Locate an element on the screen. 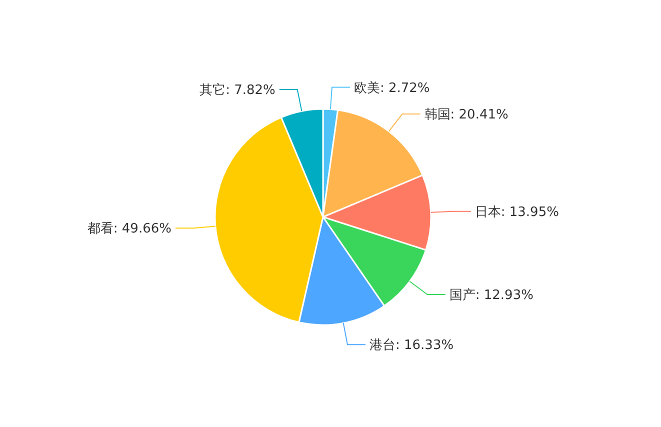 This screenshot has width=661, height=427. slice-label: 欧美: 2.72% is located at coordinates (392, 88).